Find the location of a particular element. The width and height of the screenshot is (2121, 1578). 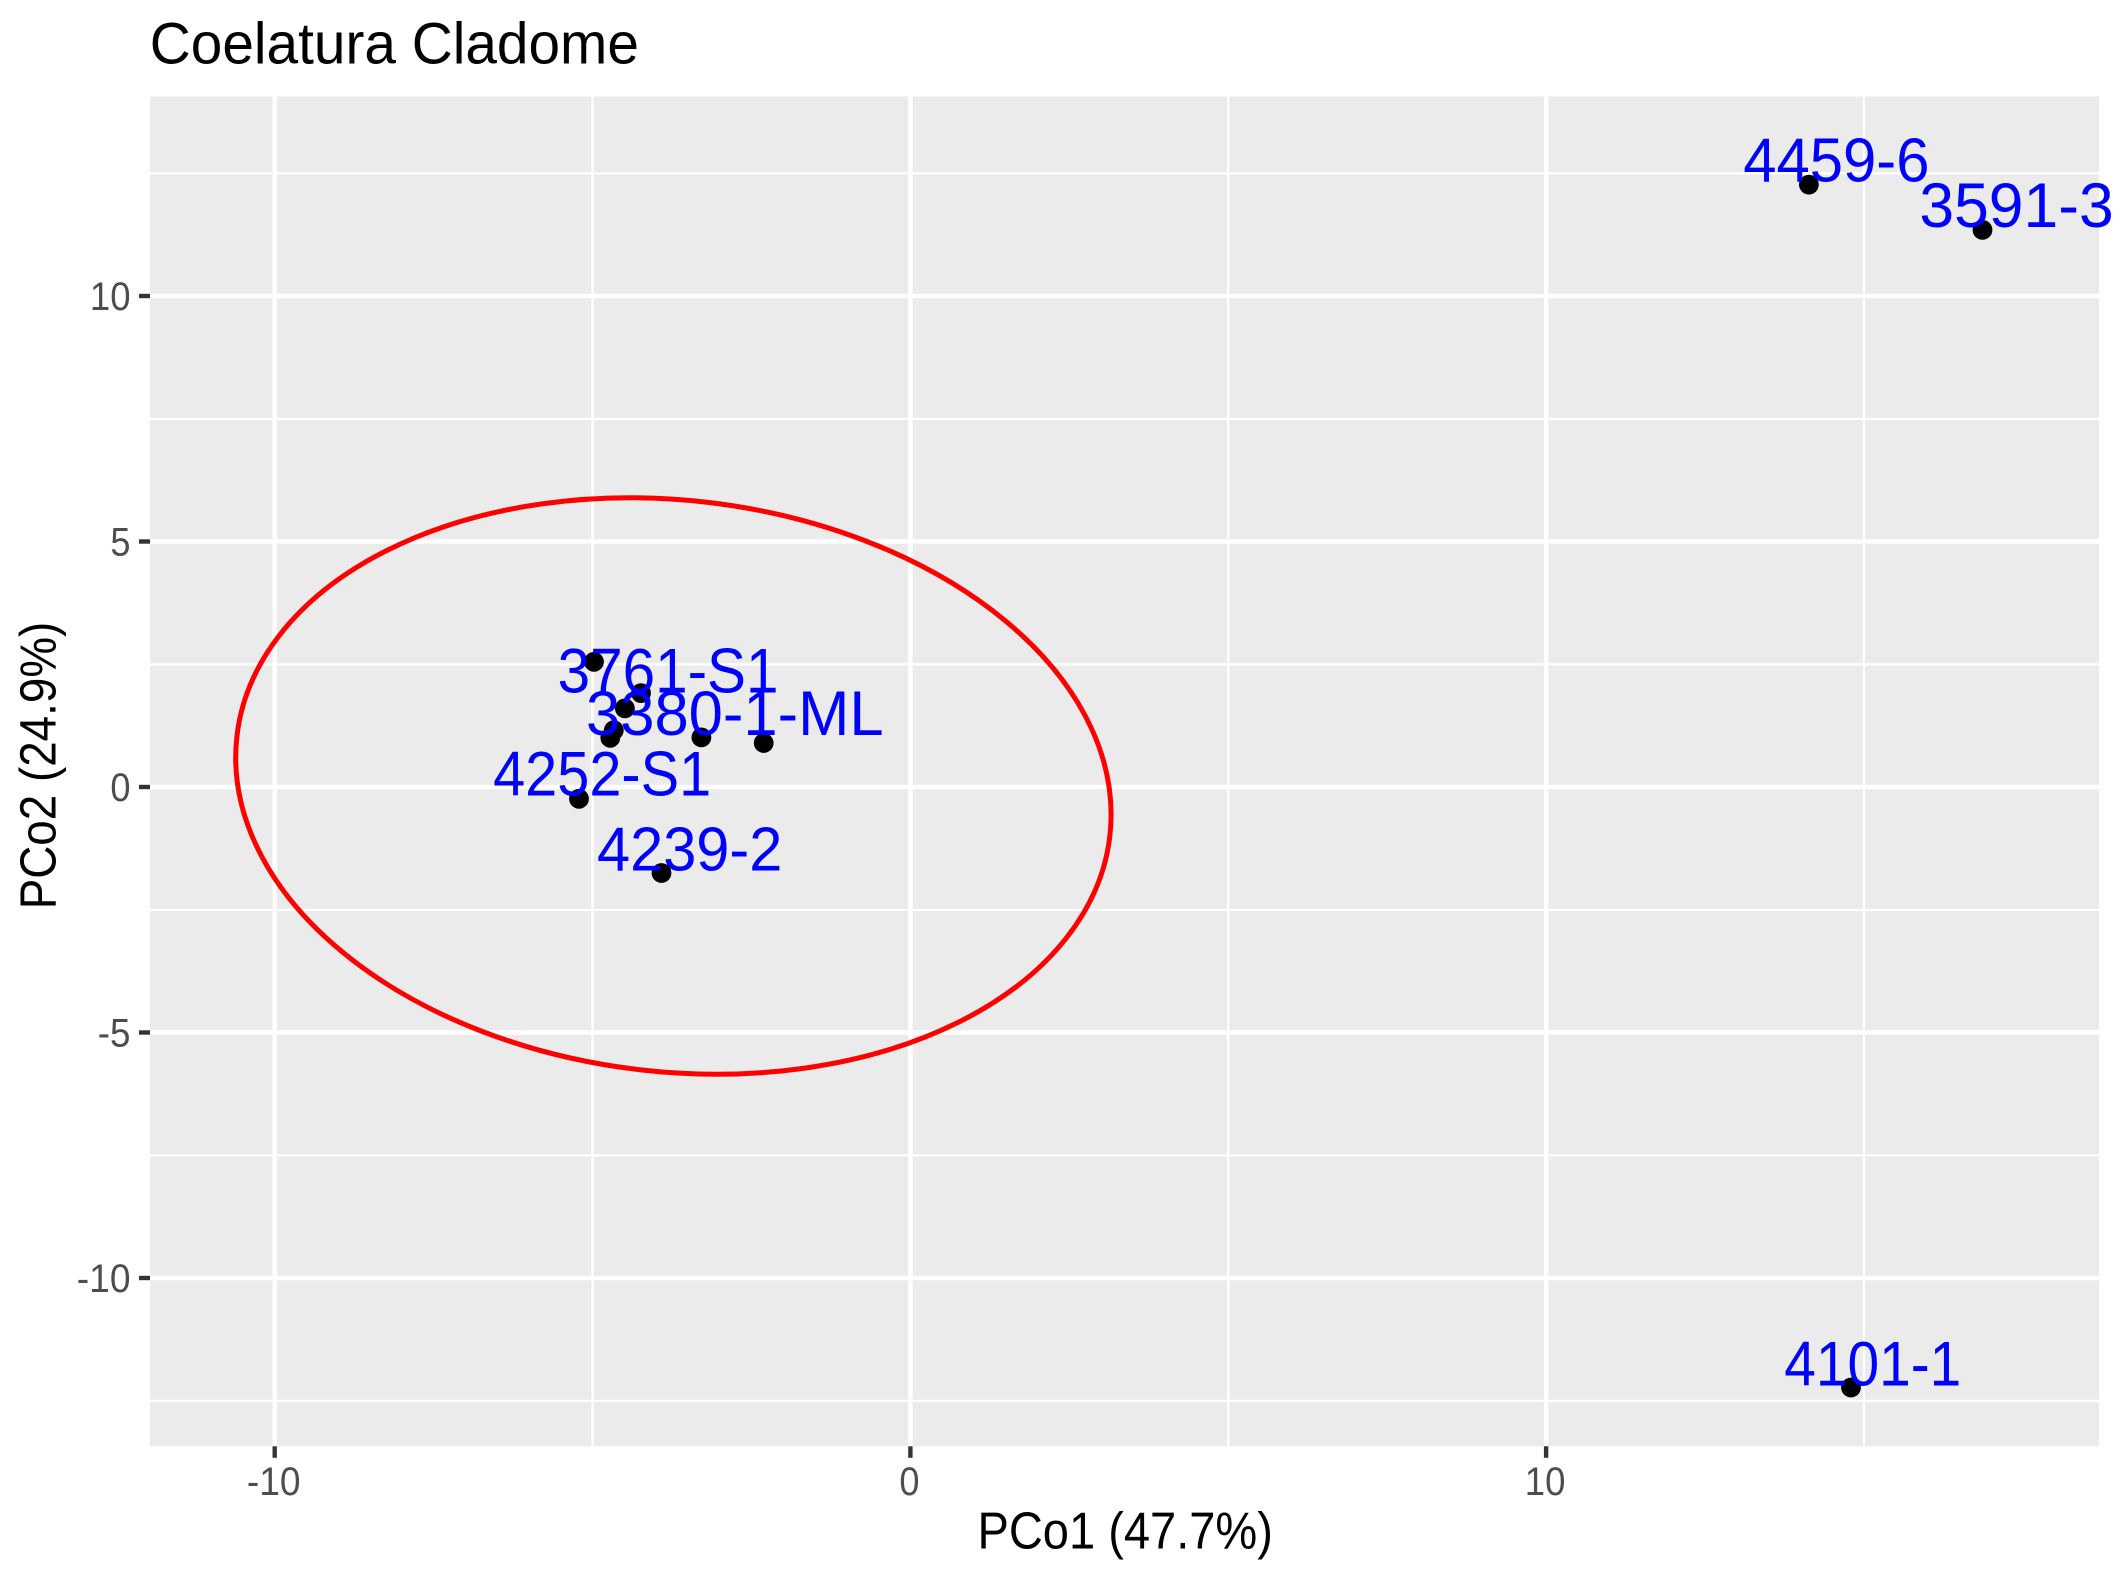

svg-text: PCo1 (47.7%) is located at coordinates (1125, 1531).